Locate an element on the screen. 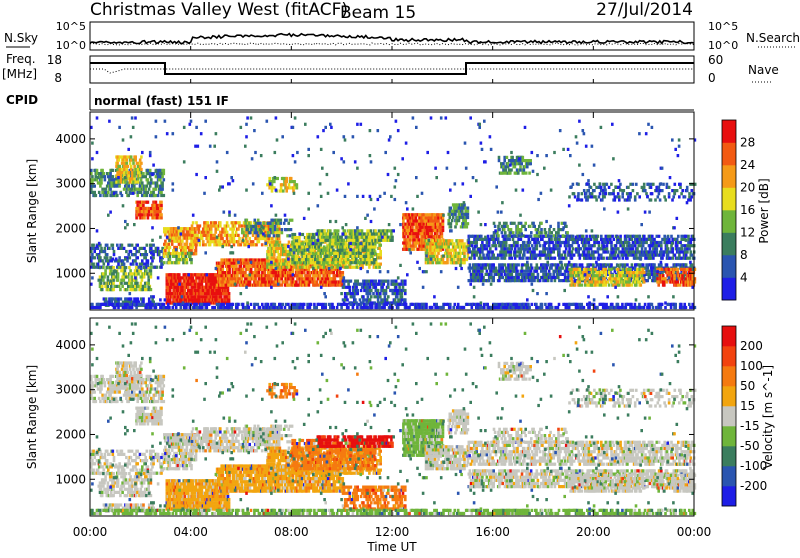 The image size is (800, 558). nave-tick-bottom: 0 is located at coordinates (712, 78).